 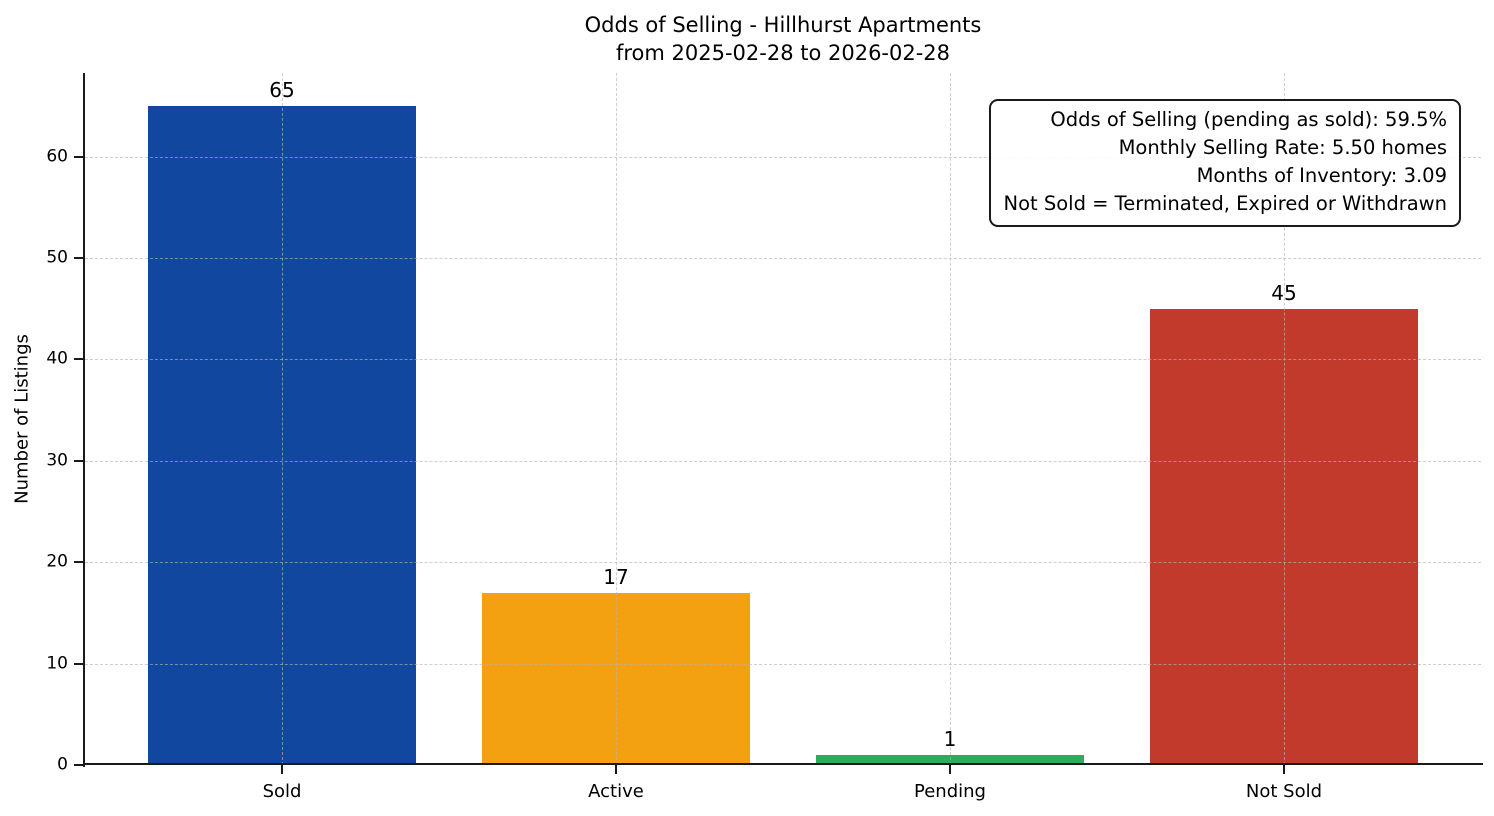 What do you see at coordinates (57, 257) in the screenshot?
I see `y-tick-label: 50` at bounding box center [57, 257].